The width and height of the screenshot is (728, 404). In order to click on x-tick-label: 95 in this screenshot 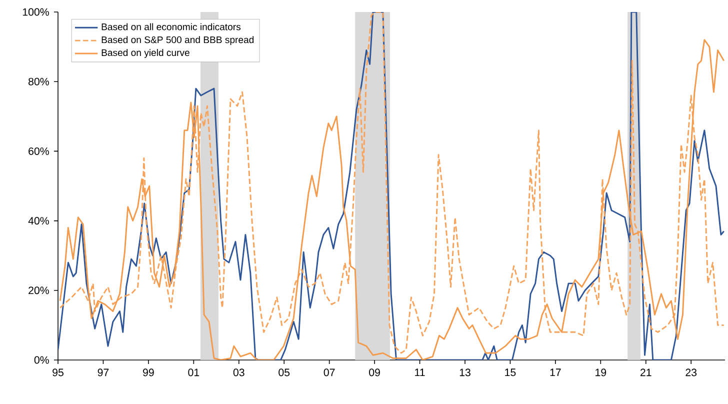, I will do `click(58, 372)`.